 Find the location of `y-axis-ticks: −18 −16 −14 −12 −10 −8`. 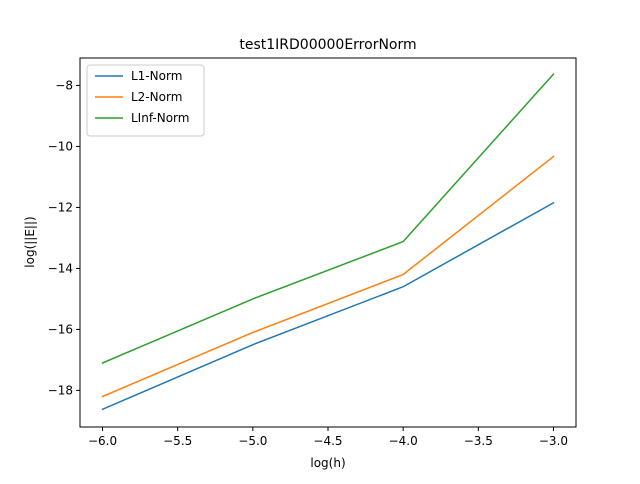

y-axis-ticks: −18 −16 −14 −12 −10 −8 is located at coordinates (64, 237).